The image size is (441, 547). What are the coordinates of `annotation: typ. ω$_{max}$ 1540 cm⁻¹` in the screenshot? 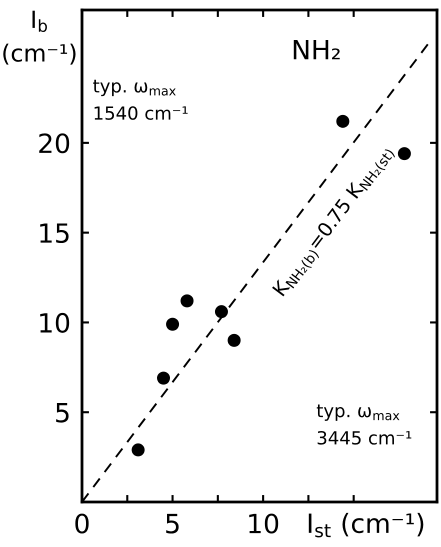 It's located at (140, 100).